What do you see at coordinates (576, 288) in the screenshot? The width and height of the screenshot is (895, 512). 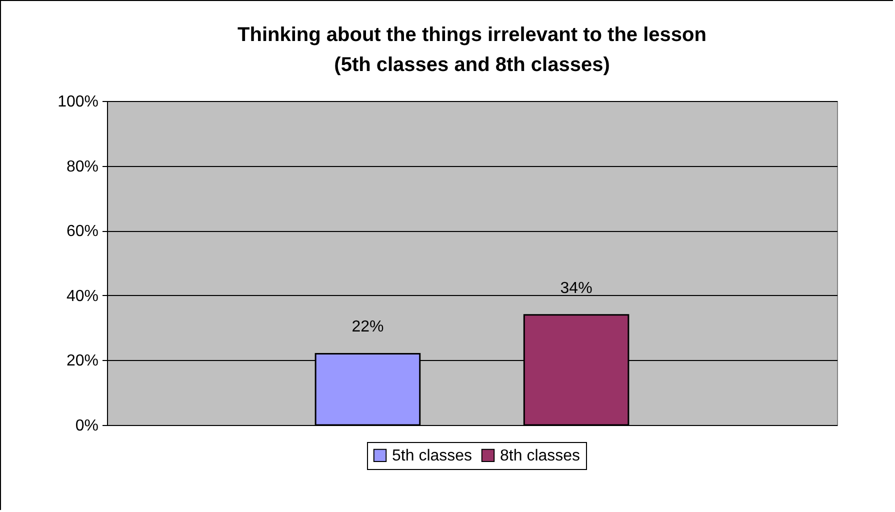 I see `text: 34%` at bounding box center [576, 288].